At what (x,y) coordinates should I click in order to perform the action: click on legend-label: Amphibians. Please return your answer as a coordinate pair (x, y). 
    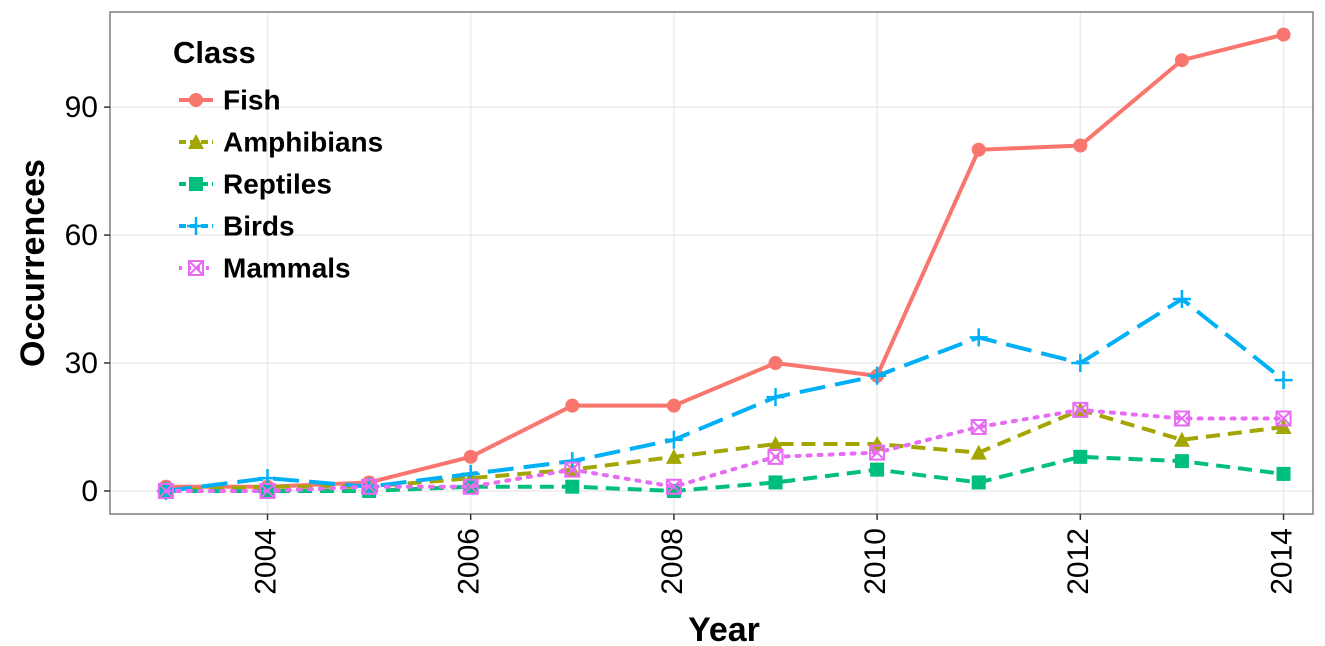
    Looking at the image, I should click on (303, 141).